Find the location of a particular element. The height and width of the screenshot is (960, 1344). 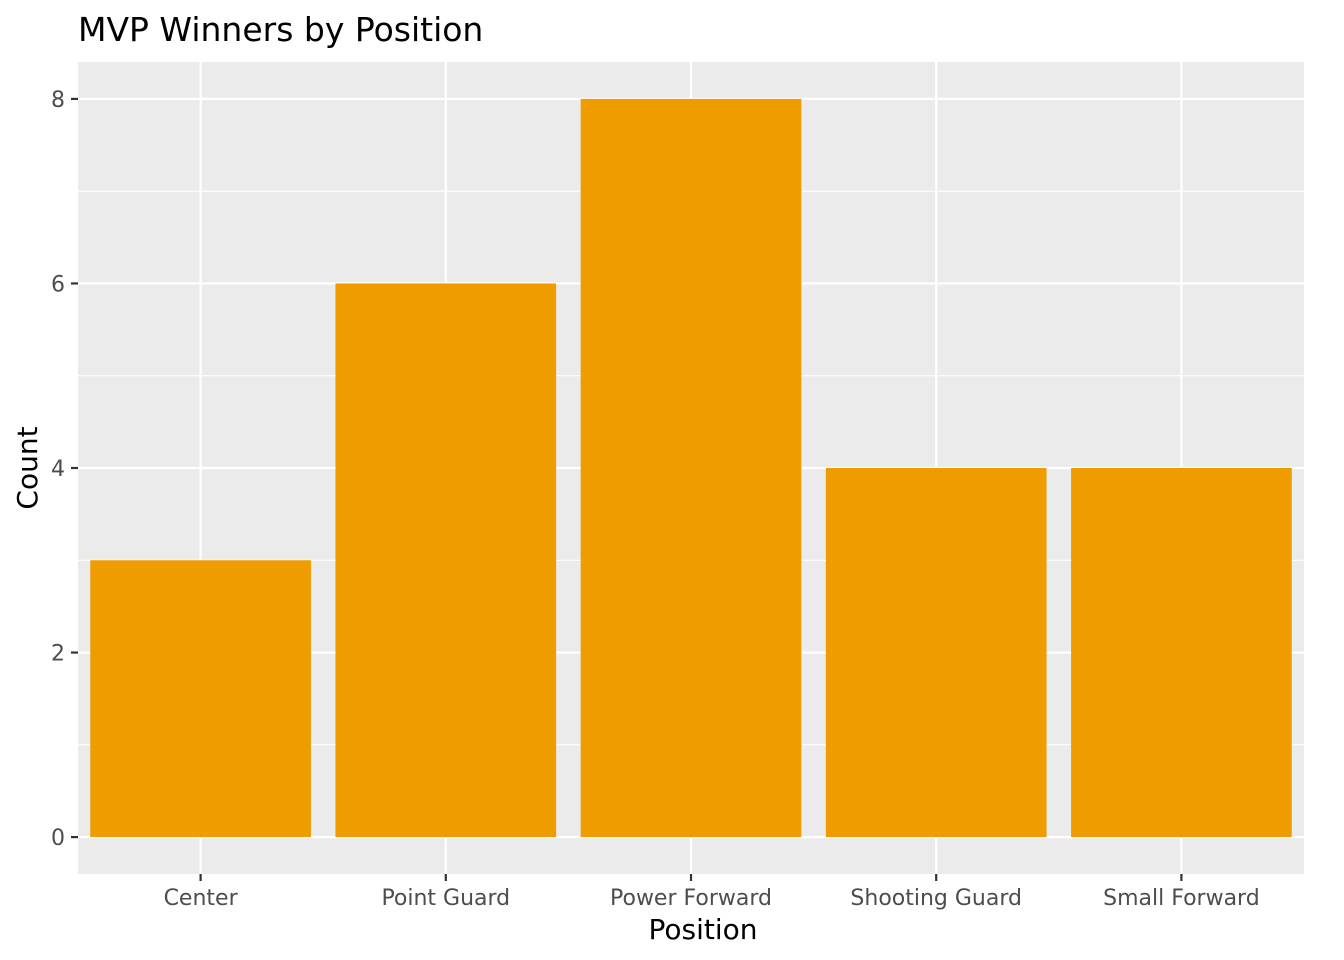

x-tick-label: Point Guard is located at coordinates (445, 898).